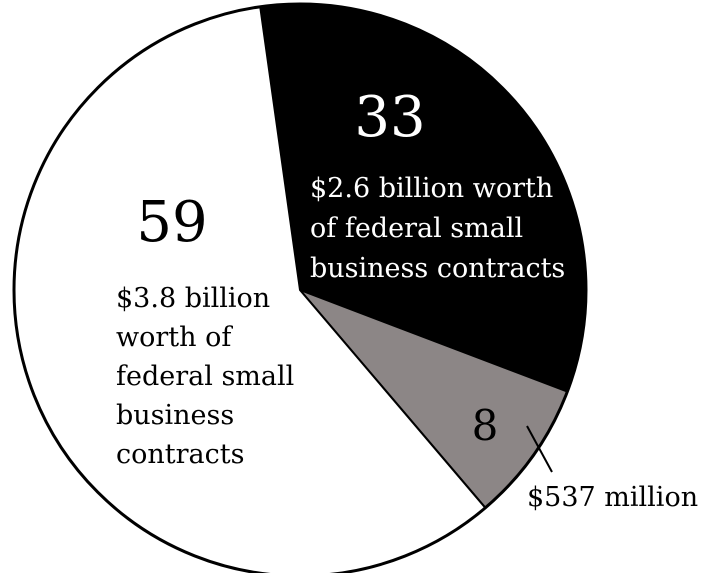  What do you see at coordinates (437, 268) in the screenshot?
I see `black-slice-amount-line: business contracts` at bounding box center [437, 268].